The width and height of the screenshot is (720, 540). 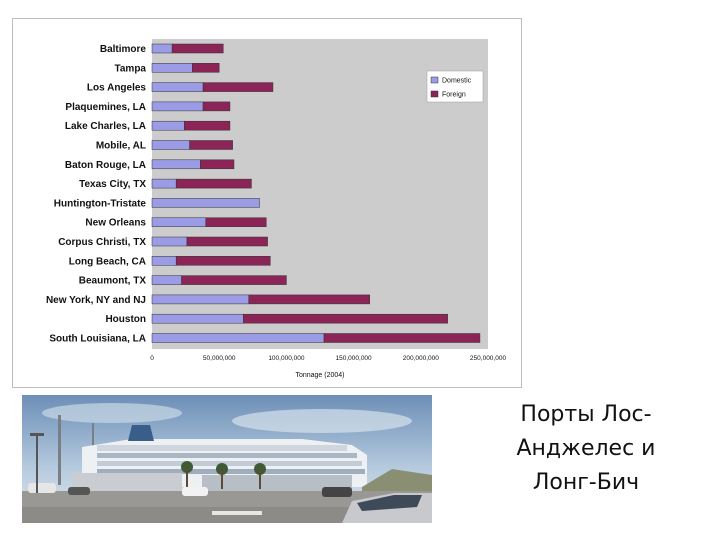 What do you see at coordinates (96, 300) in the screenshot?
I see `category-label: New York, NY and NJ` at bounding box center [96, 300].